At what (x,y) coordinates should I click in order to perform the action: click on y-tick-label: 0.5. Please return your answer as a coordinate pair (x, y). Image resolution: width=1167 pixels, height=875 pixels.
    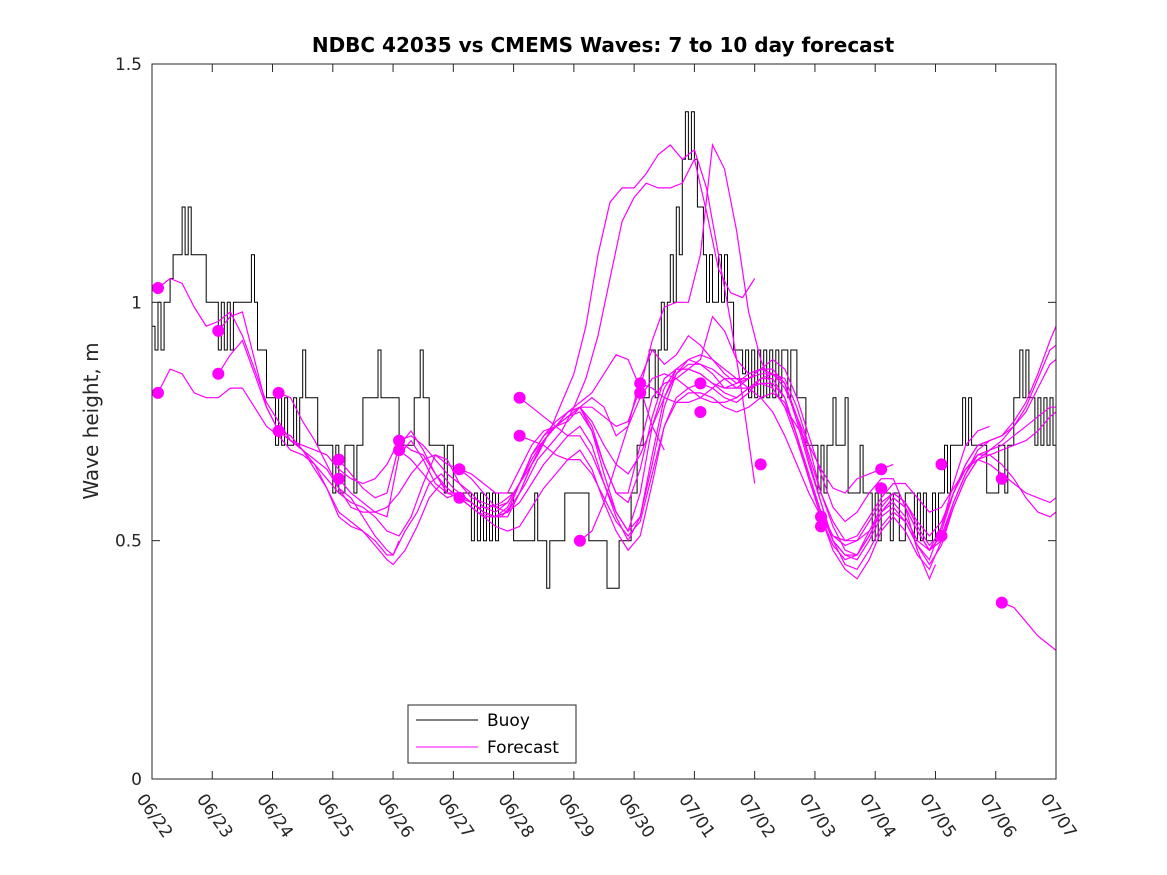
    Looking at the image, I should click on (128, 542).